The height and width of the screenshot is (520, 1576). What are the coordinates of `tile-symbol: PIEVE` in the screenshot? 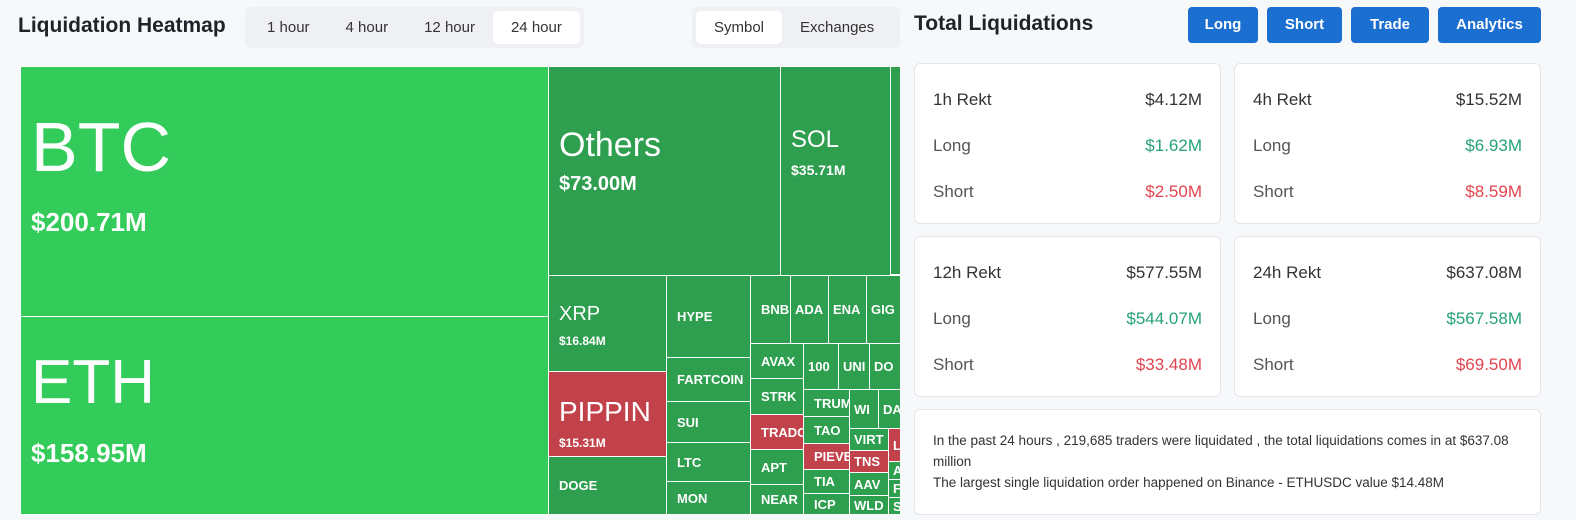 It's located at (832, 456).